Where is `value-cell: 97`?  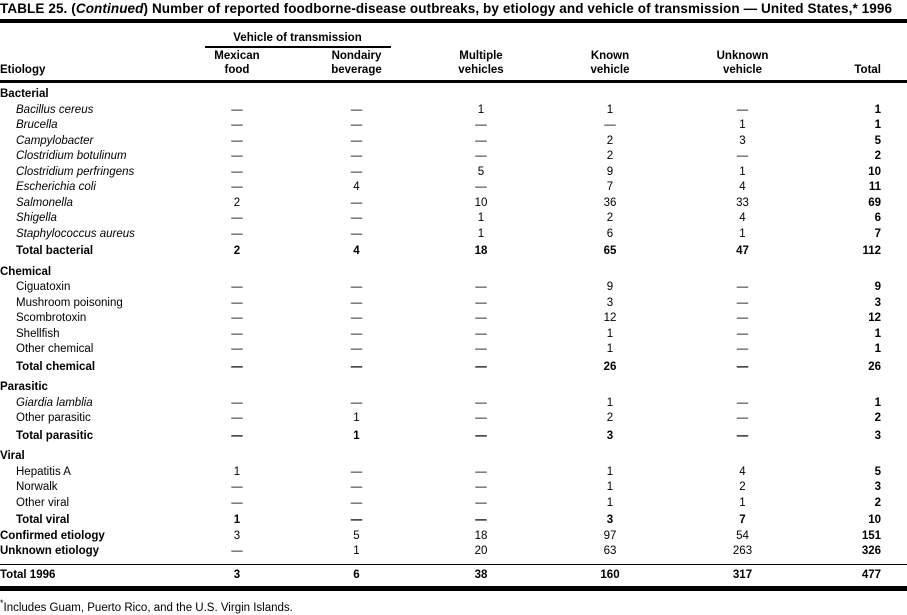
value-cell: 97 is located at coordinates (610, 535).